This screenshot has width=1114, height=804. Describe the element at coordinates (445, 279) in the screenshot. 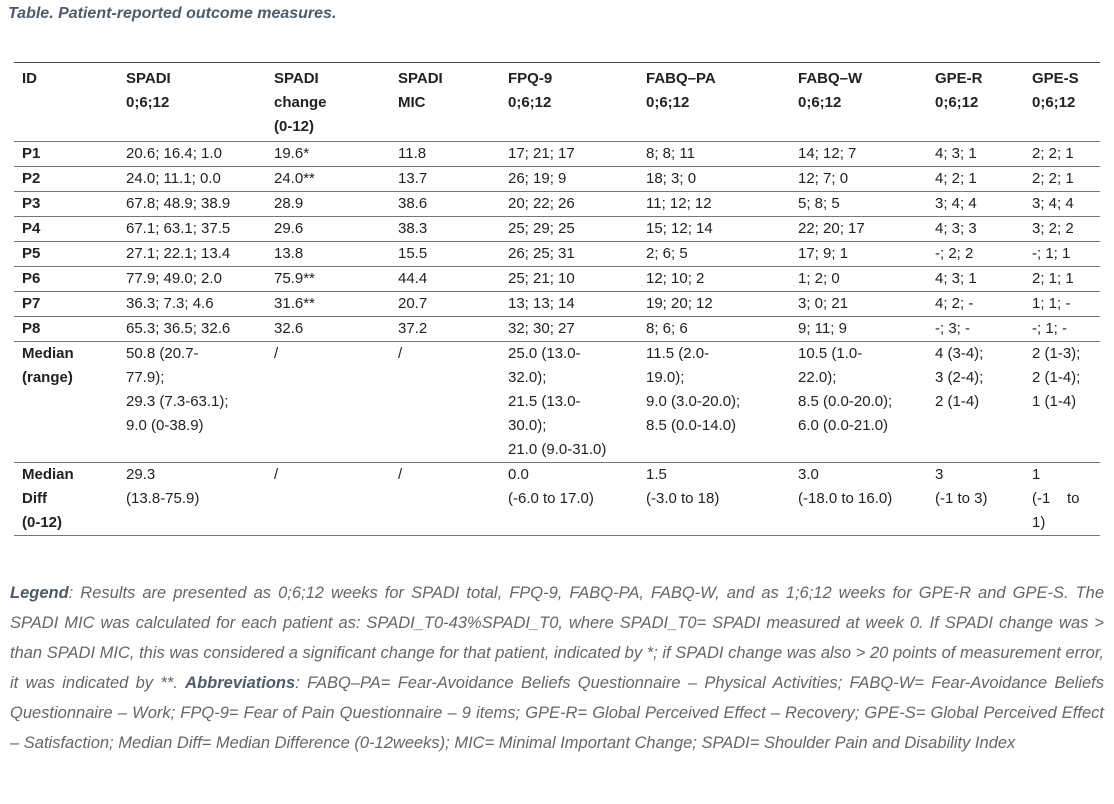

I see `table-cell: 44.4` at that location.